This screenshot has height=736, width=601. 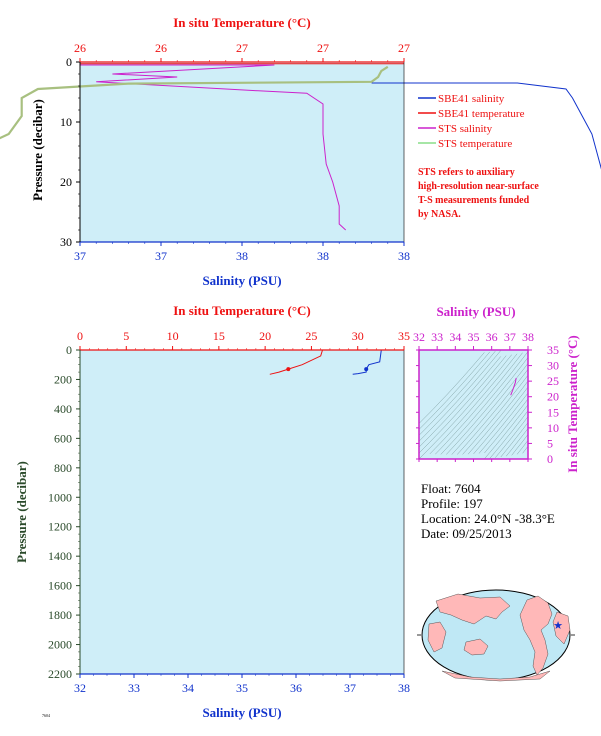 What do you see at coordinates (66, 182) in the screenshot?
I see `top-pressure-tick-label-2: 20` at bounding box center [66, 182].